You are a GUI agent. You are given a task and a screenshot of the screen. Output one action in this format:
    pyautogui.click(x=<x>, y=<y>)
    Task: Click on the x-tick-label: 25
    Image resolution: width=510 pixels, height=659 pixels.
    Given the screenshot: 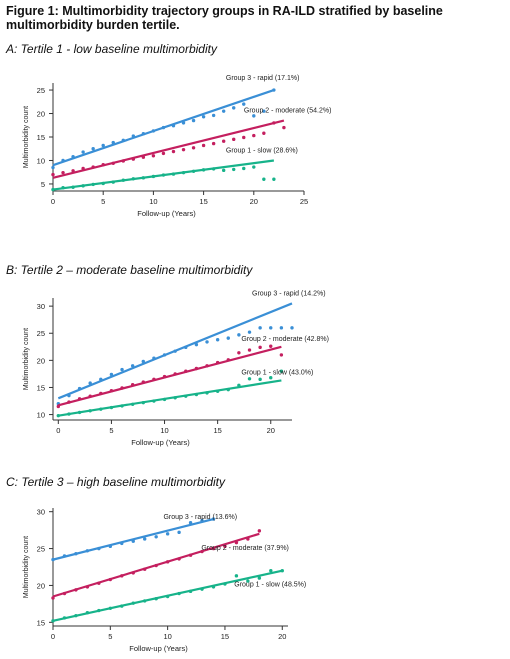 What is the action you would take?
    pyautogui.click(x=304, y=201)
    